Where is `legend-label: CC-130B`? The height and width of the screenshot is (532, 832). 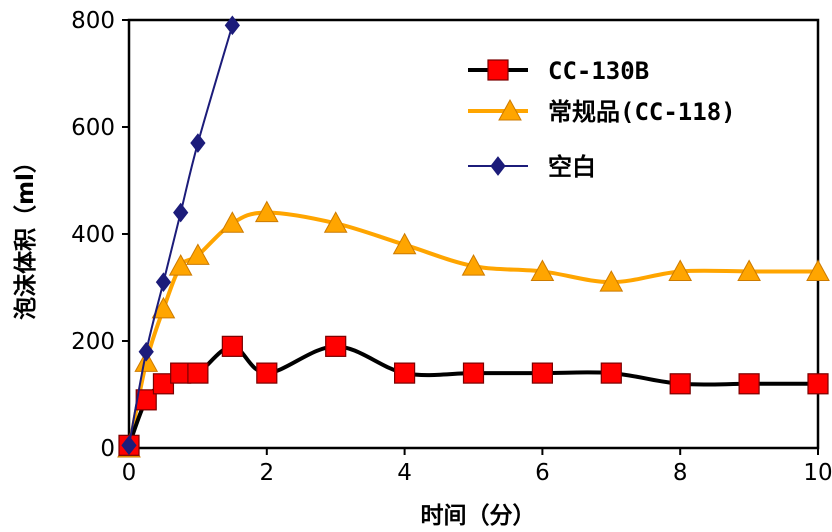 legend-label: CC-130B is located at coordinates (598, 71).